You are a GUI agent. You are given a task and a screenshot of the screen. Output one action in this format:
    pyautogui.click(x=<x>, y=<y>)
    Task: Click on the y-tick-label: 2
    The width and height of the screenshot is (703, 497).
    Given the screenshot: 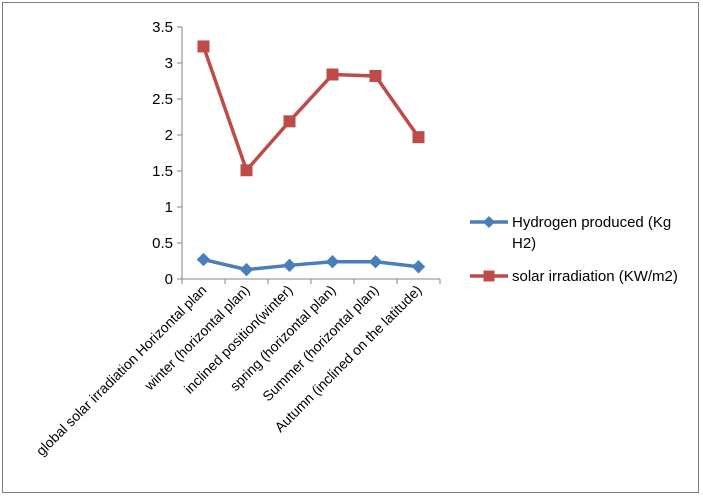 What is the action you would take?
    pyautogui.click(x=169, y=135)
    